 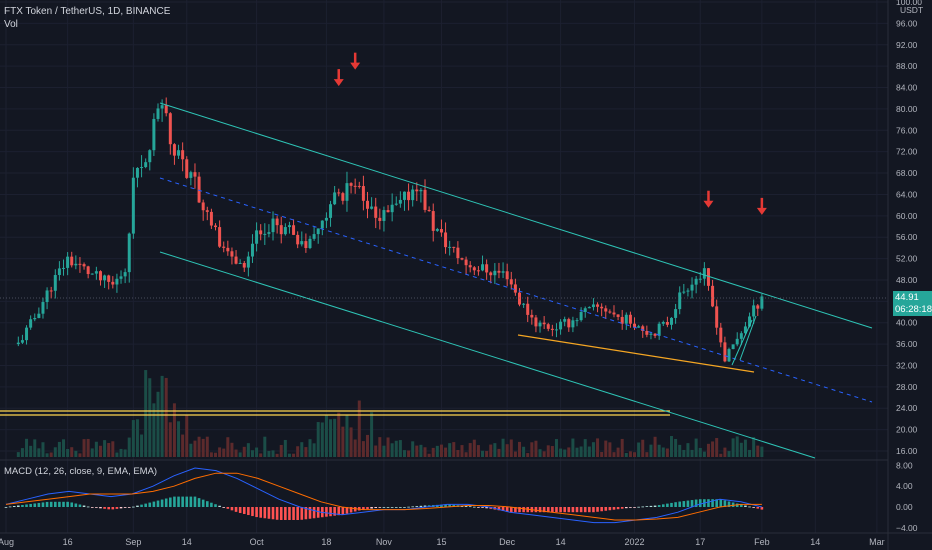 What do you see at coordinates (635, 542) in the screenshot?
I see `time-tick-label: 2022` at bounding box center [635, 542].